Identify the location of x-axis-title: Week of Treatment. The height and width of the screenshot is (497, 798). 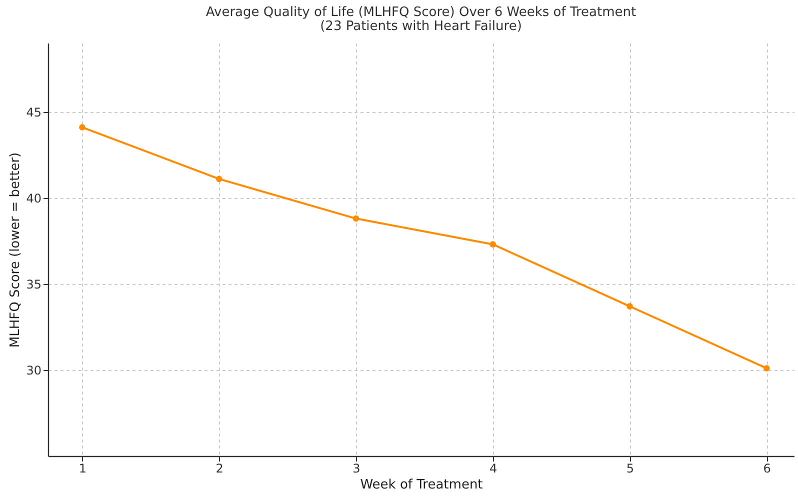
(421, 485).